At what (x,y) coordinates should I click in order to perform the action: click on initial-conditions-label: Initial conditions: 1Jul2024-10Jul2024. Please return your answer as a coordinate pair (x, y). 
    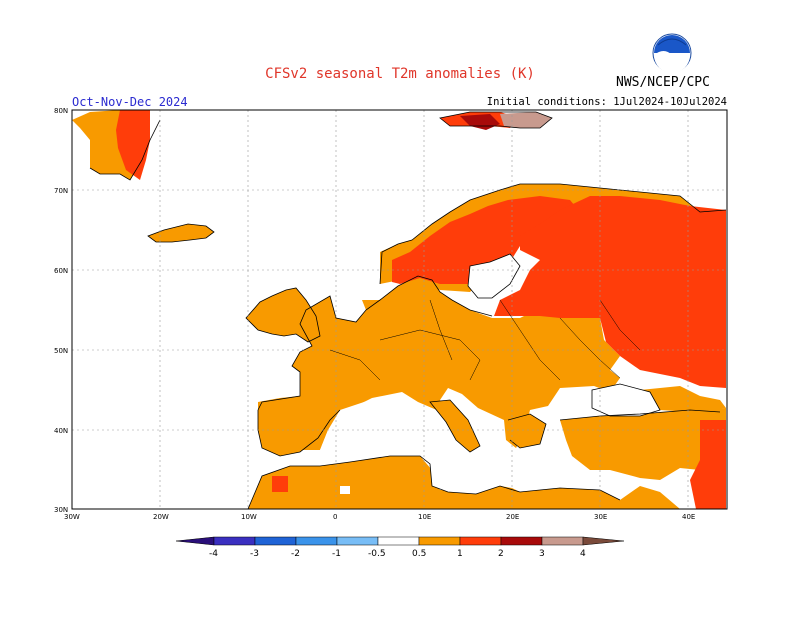
    Looking at the image, I should click on (606, 102).